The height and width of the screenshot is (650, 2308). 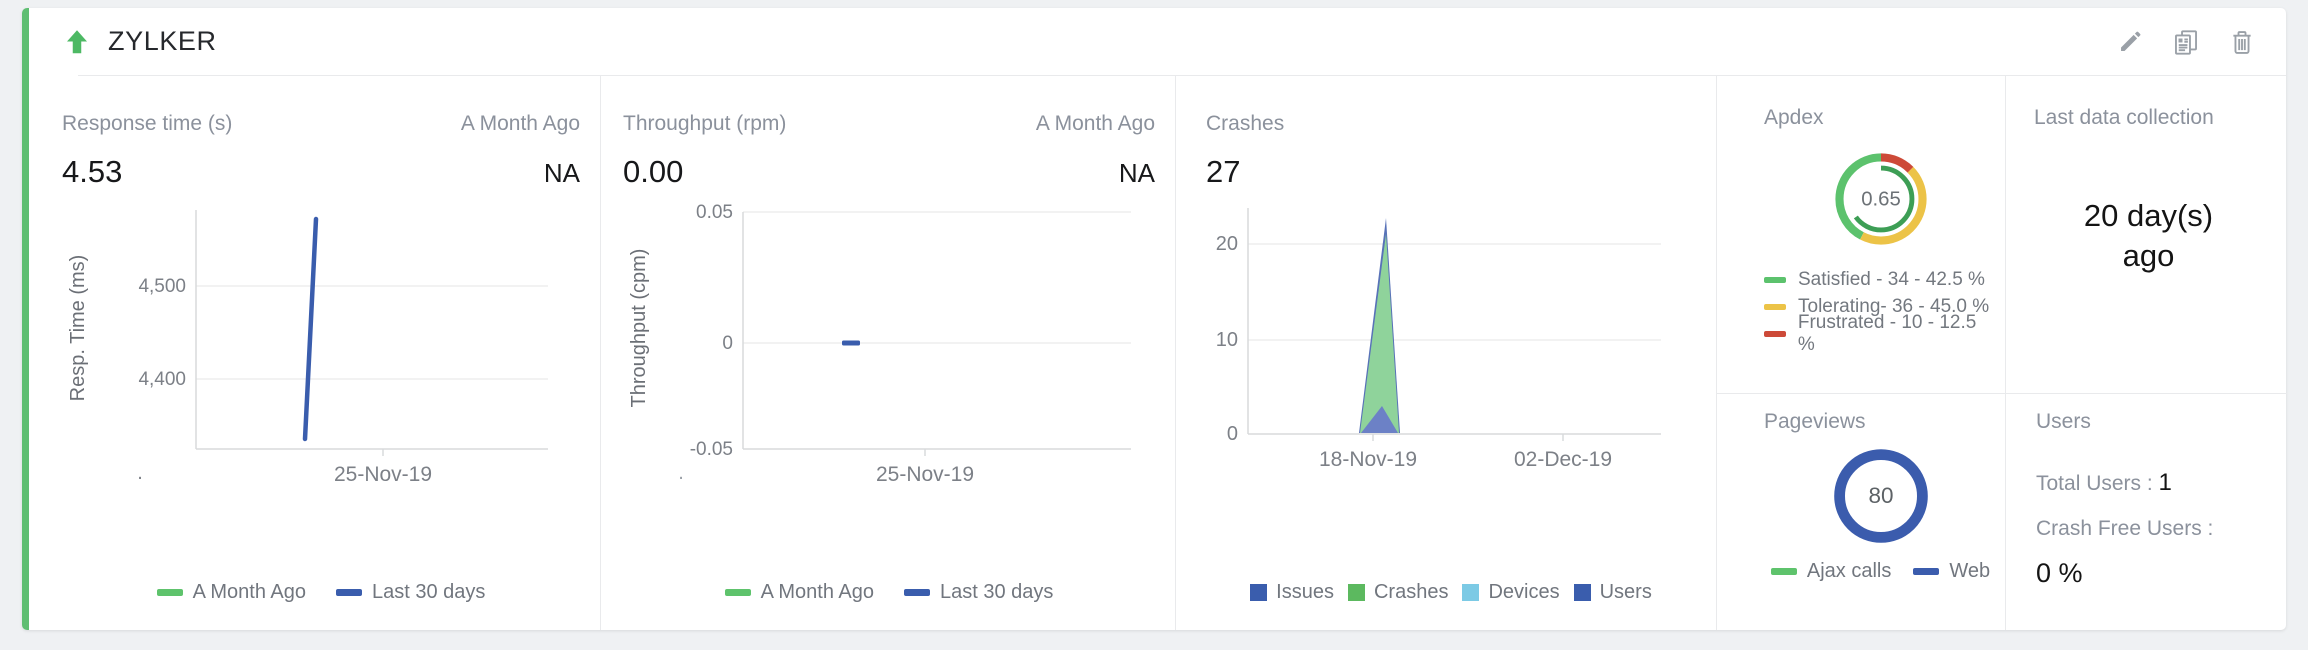 I want to click on legend-item-crashes: Crashes, so click(x=1398, y=592).